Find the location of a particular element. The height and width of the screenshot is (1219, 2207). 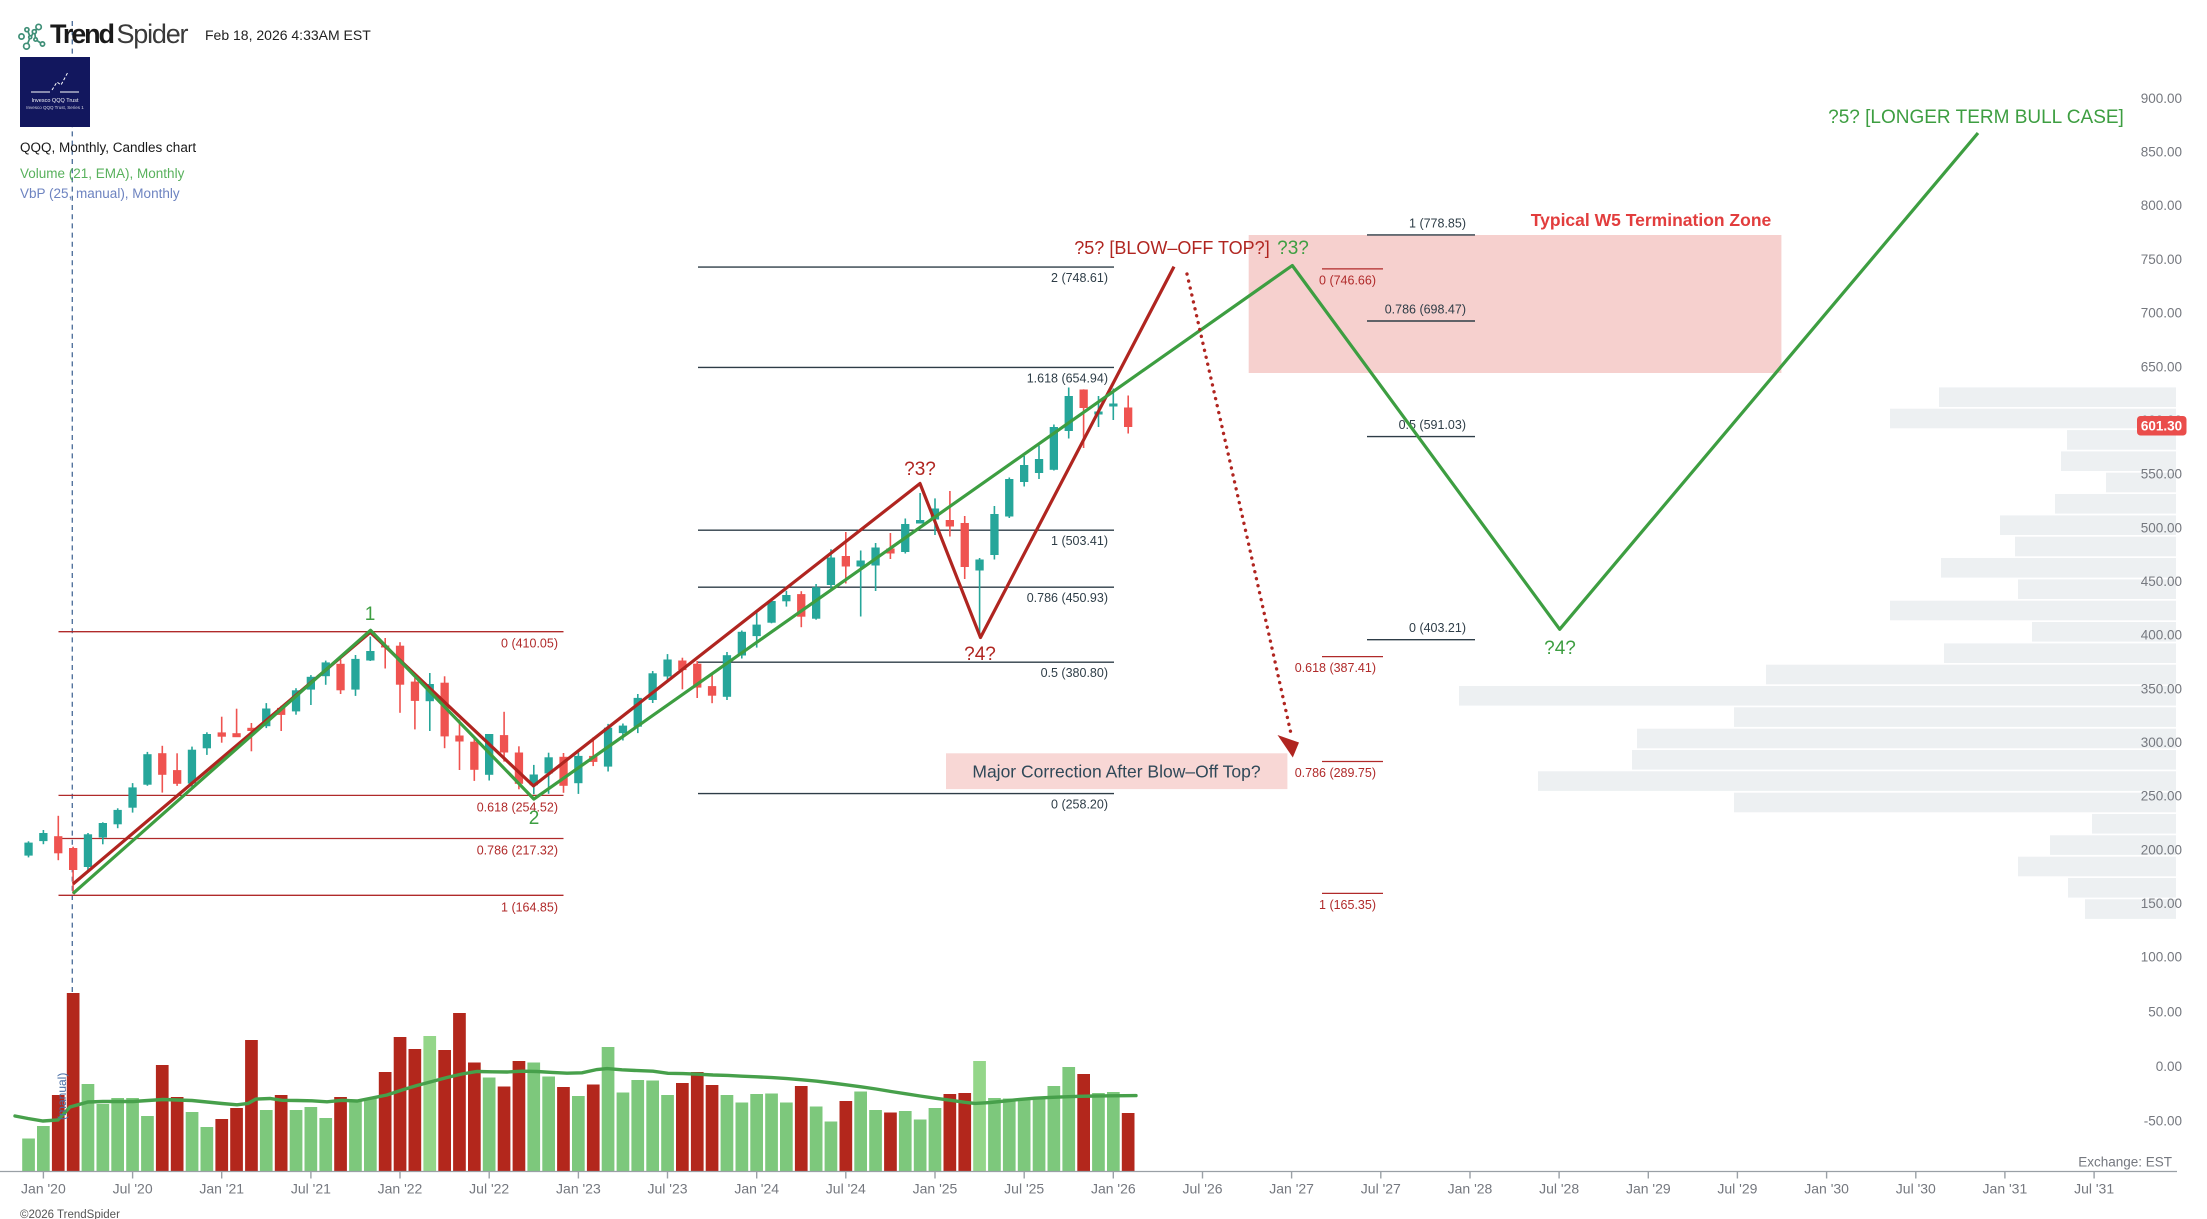

svg-text: 550.00 is located at coordinates (2161, 474).